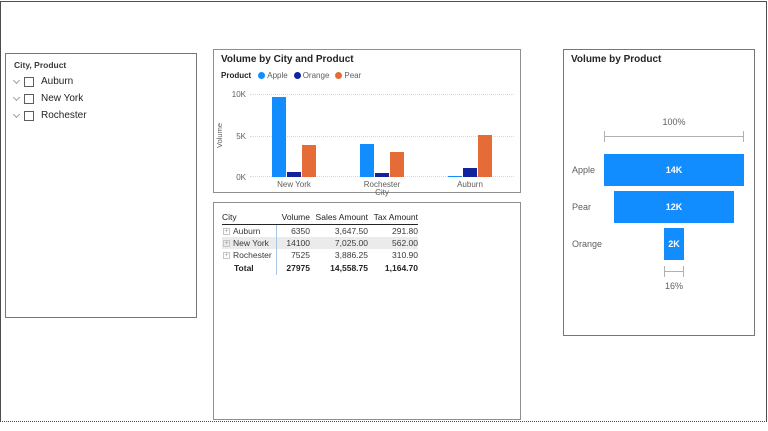 The image size is (768, 431). I want to click on bar-apple-rochester, so click(367, 160).